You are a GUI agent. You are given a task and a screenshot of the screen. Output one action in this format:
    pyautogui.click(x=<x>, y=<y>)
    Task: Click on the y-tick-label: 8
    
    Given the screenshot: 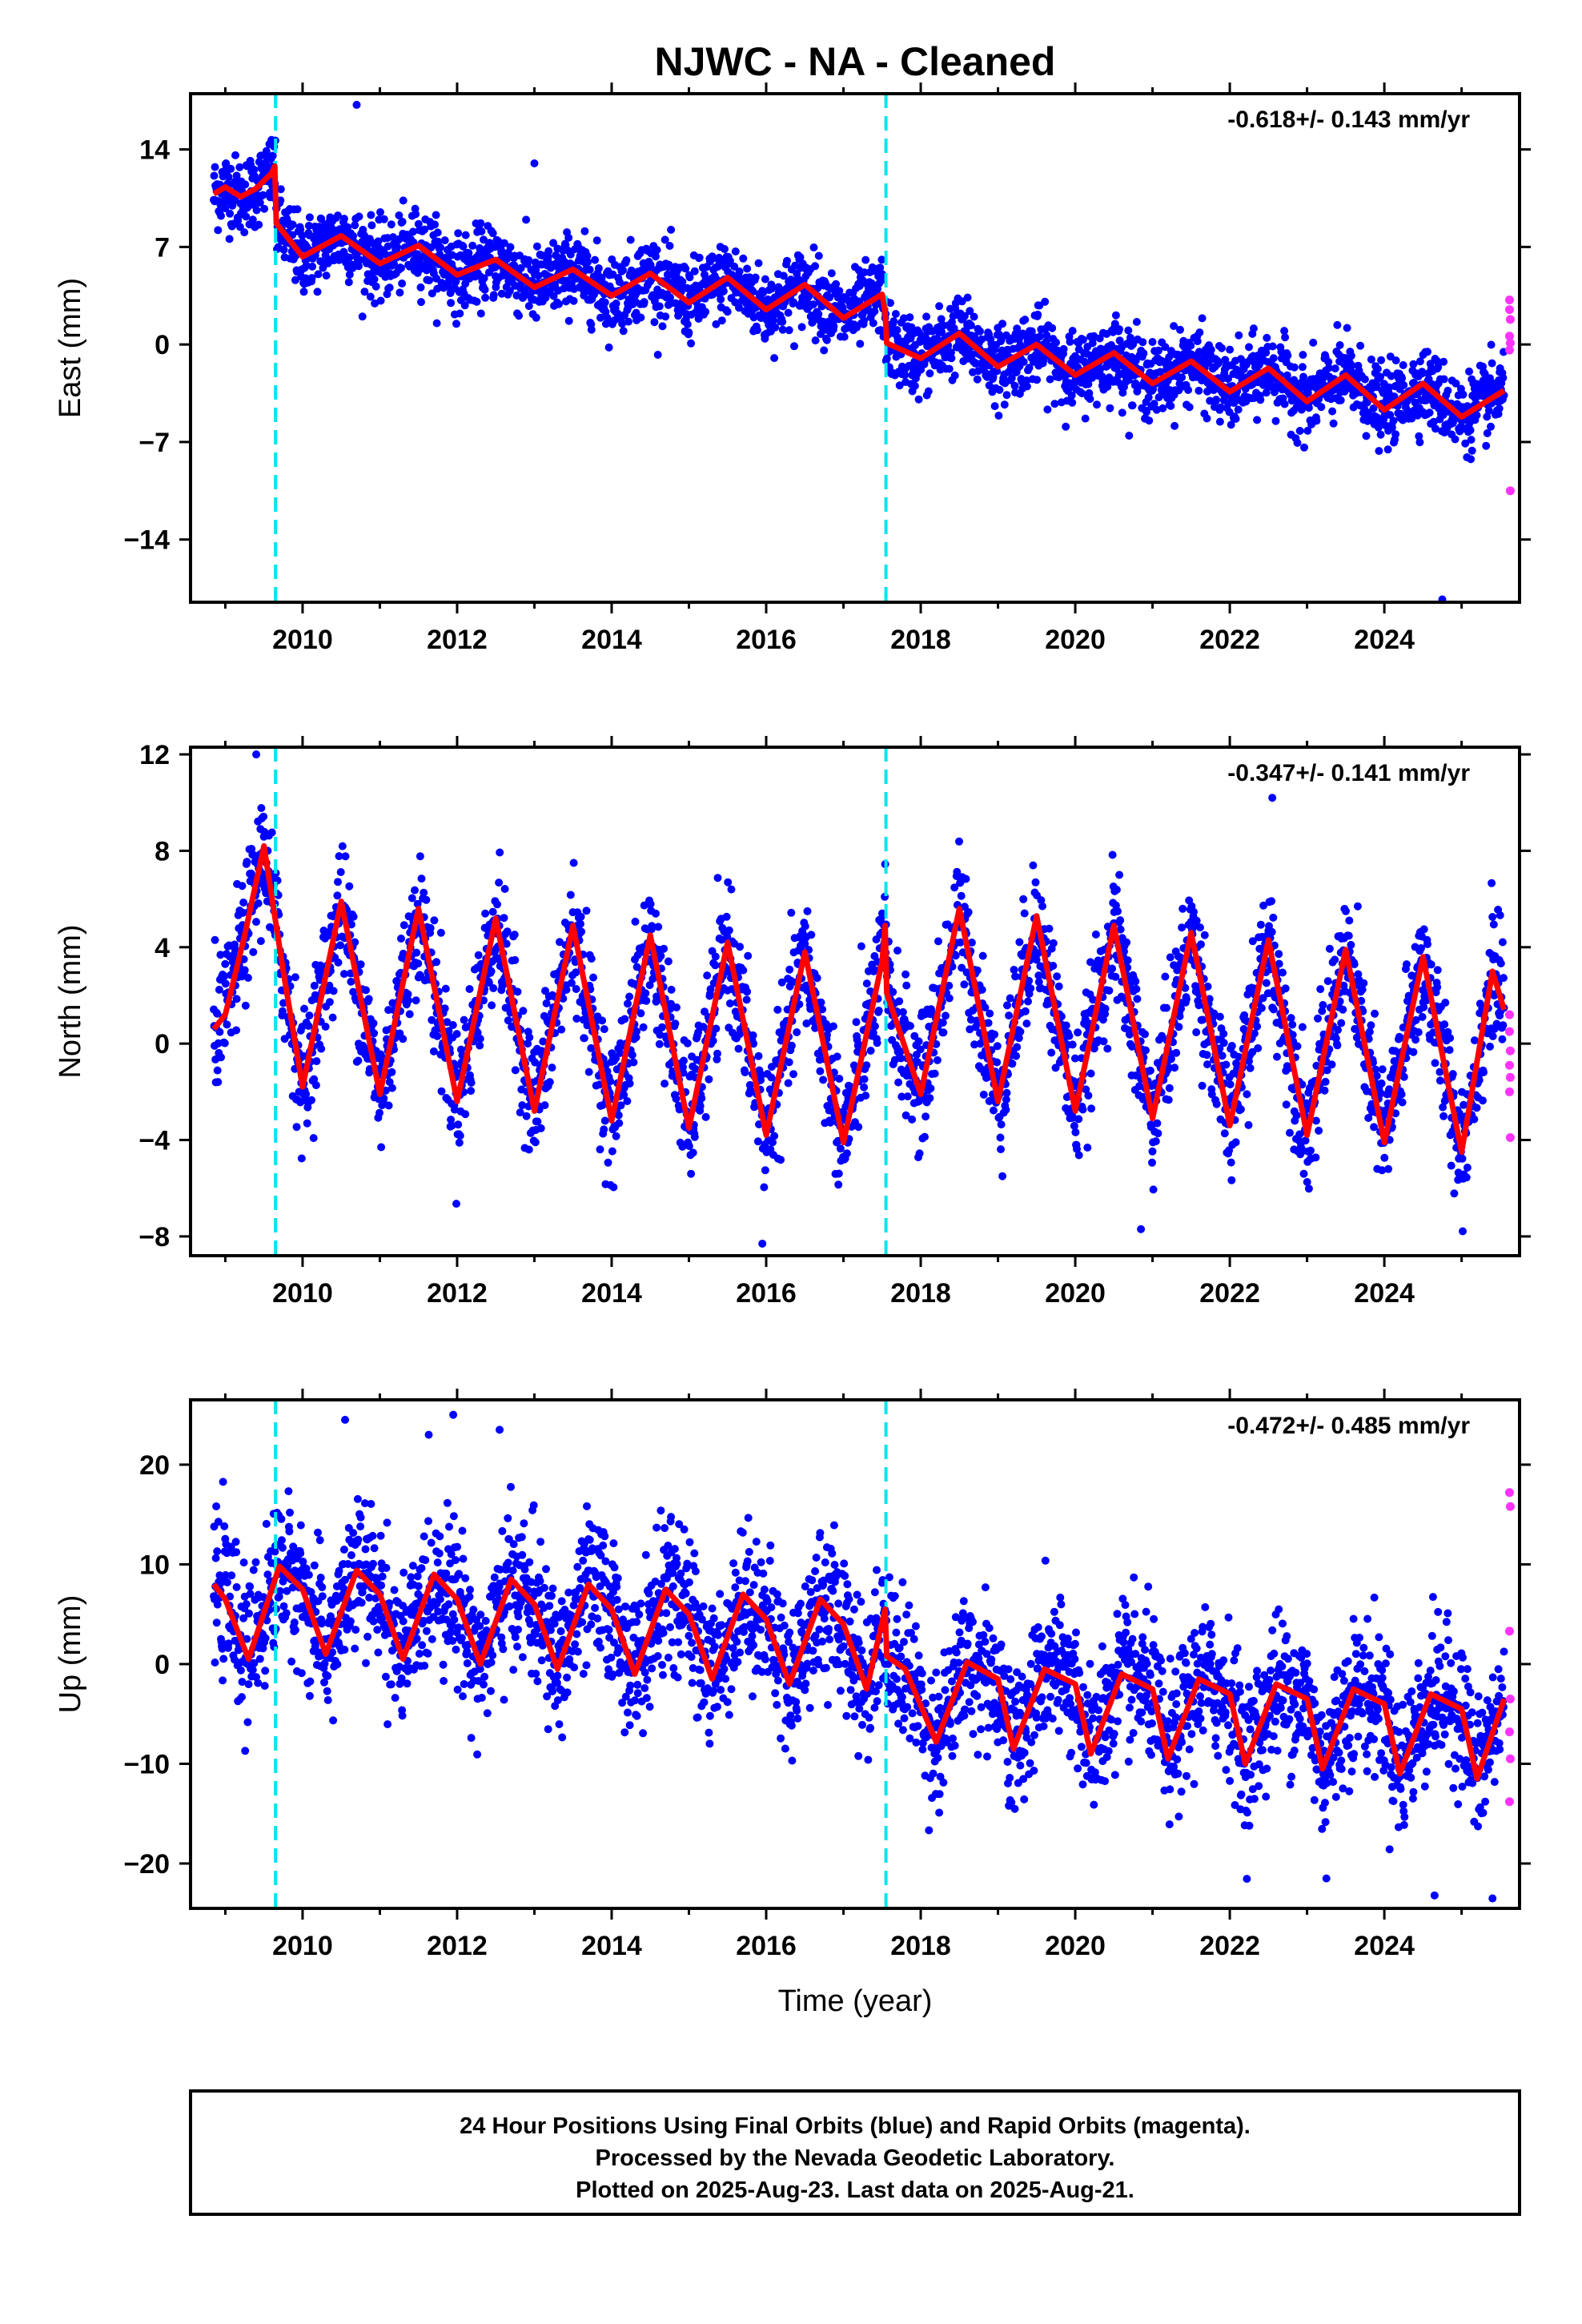 What is the action you would take?
    pyautogui.click(x=162, y=851)
    